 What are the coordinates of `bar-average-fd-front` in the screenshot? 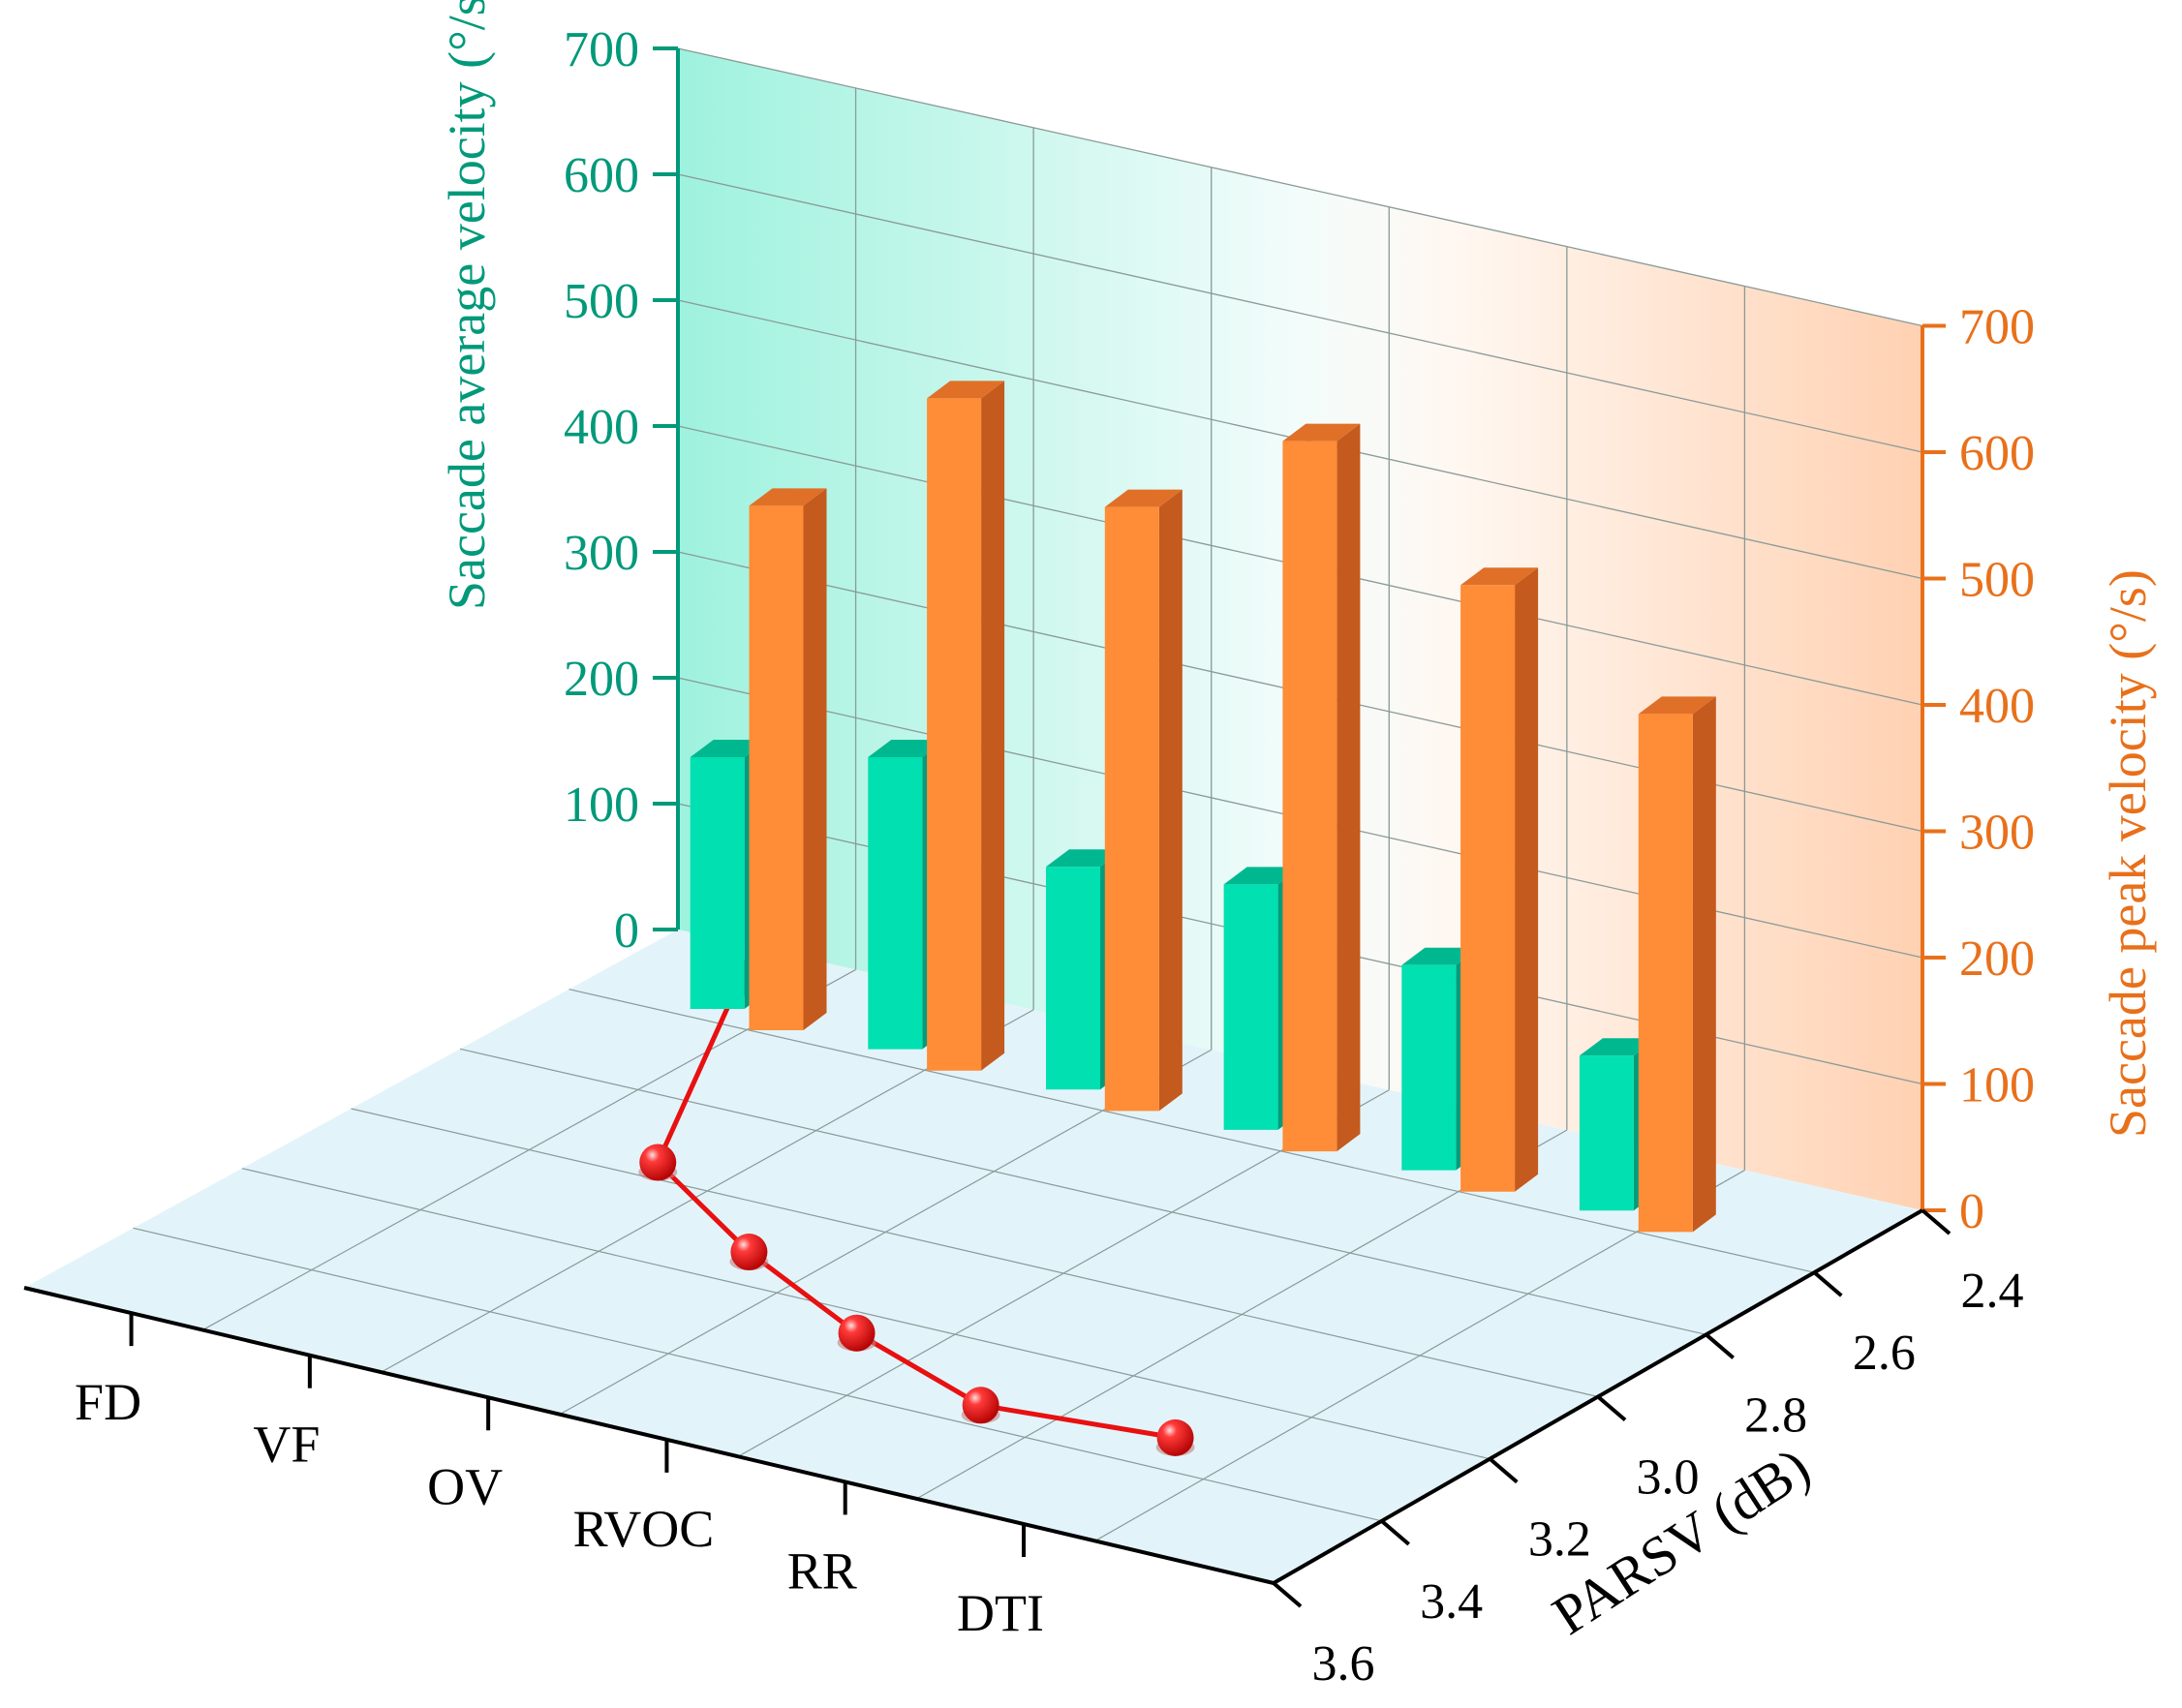 It's located at (717, 883).